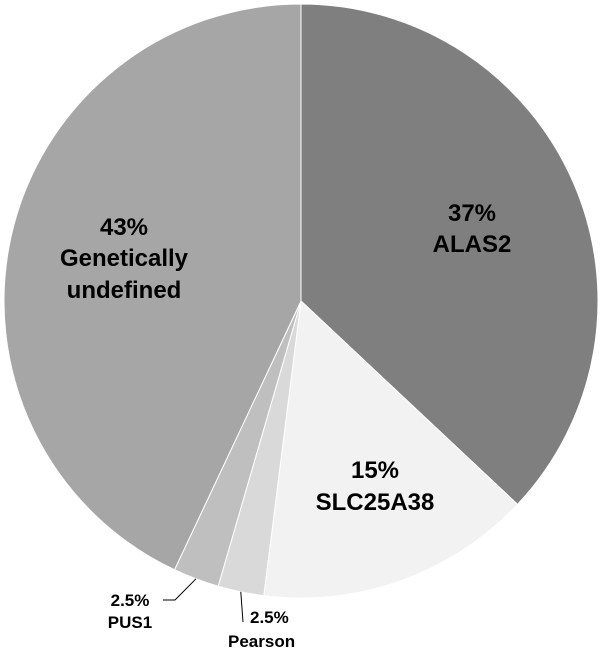 This screenshot has height=659, width=602. What do you see at coordinates (130, 622) in the screenshot?
I see `slice-label-pus1-name: PUS1` at bounding box center [130, 622].